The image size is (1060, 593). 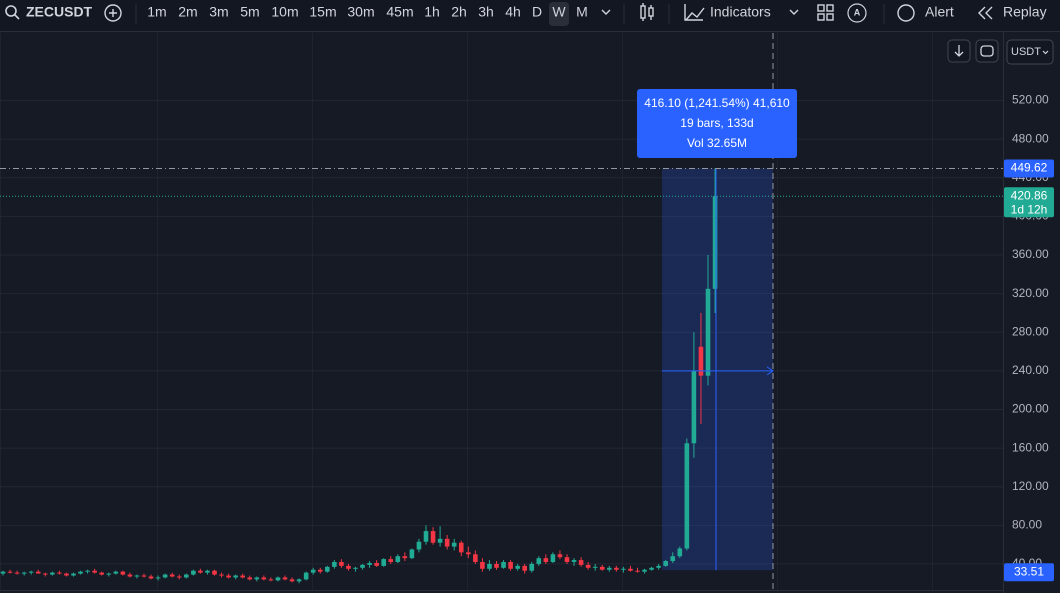 What do you see at coordinates (1030, 486) in the screenshot?
I see `y-tick-label: 120.00` at bounding box center [1030, 486].